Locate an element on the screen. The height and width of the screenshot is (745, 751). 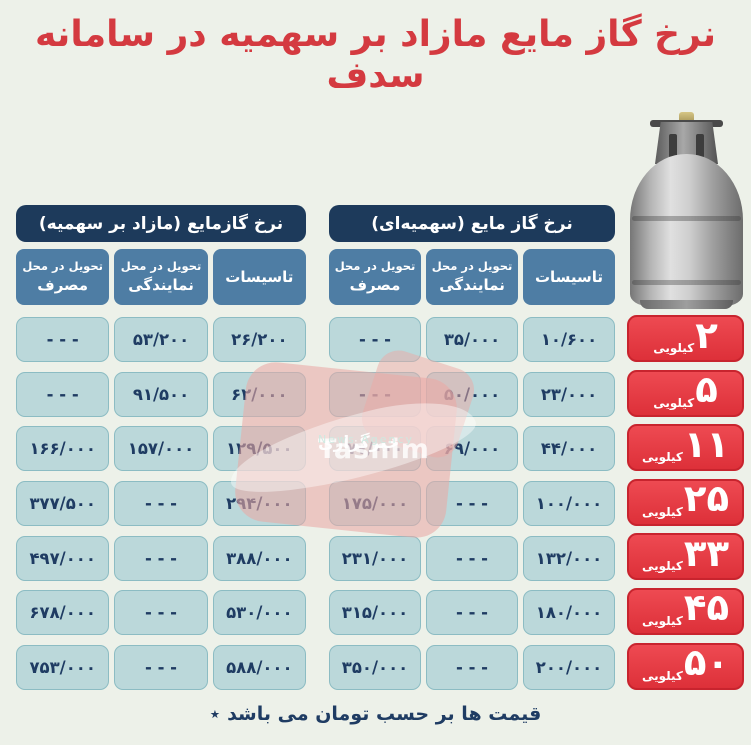
price-cell: ۲۰۰/۰۰۰ is located at coordinates (569, 668).